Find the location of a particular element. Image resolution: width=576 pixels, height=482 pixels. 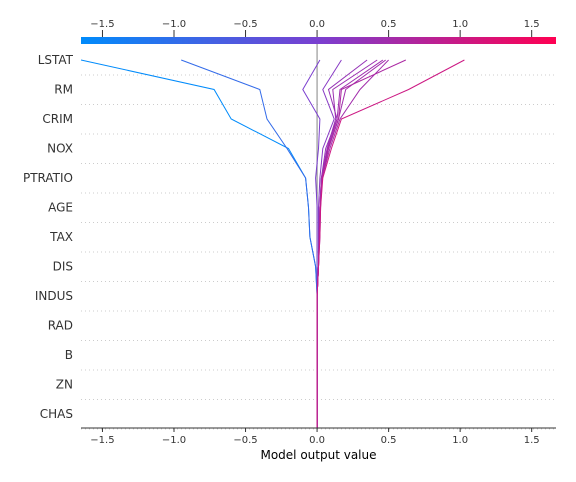

feature-label: PTRATIO is located at coordinates (48, 178).